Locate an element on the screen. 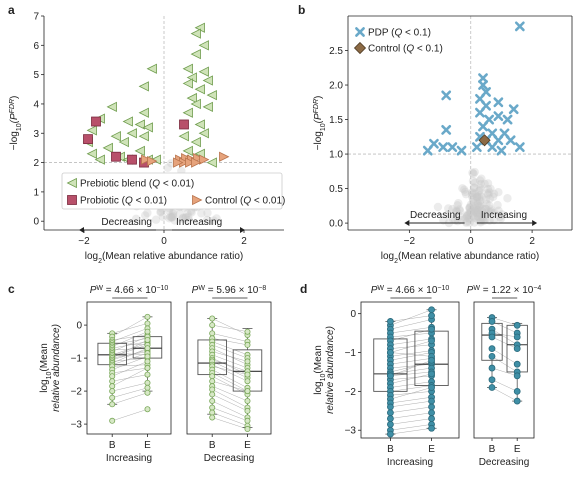 The height and width of the screenshot is (480, 588). data-point-triangle-right is located at coordinates (224, 156).